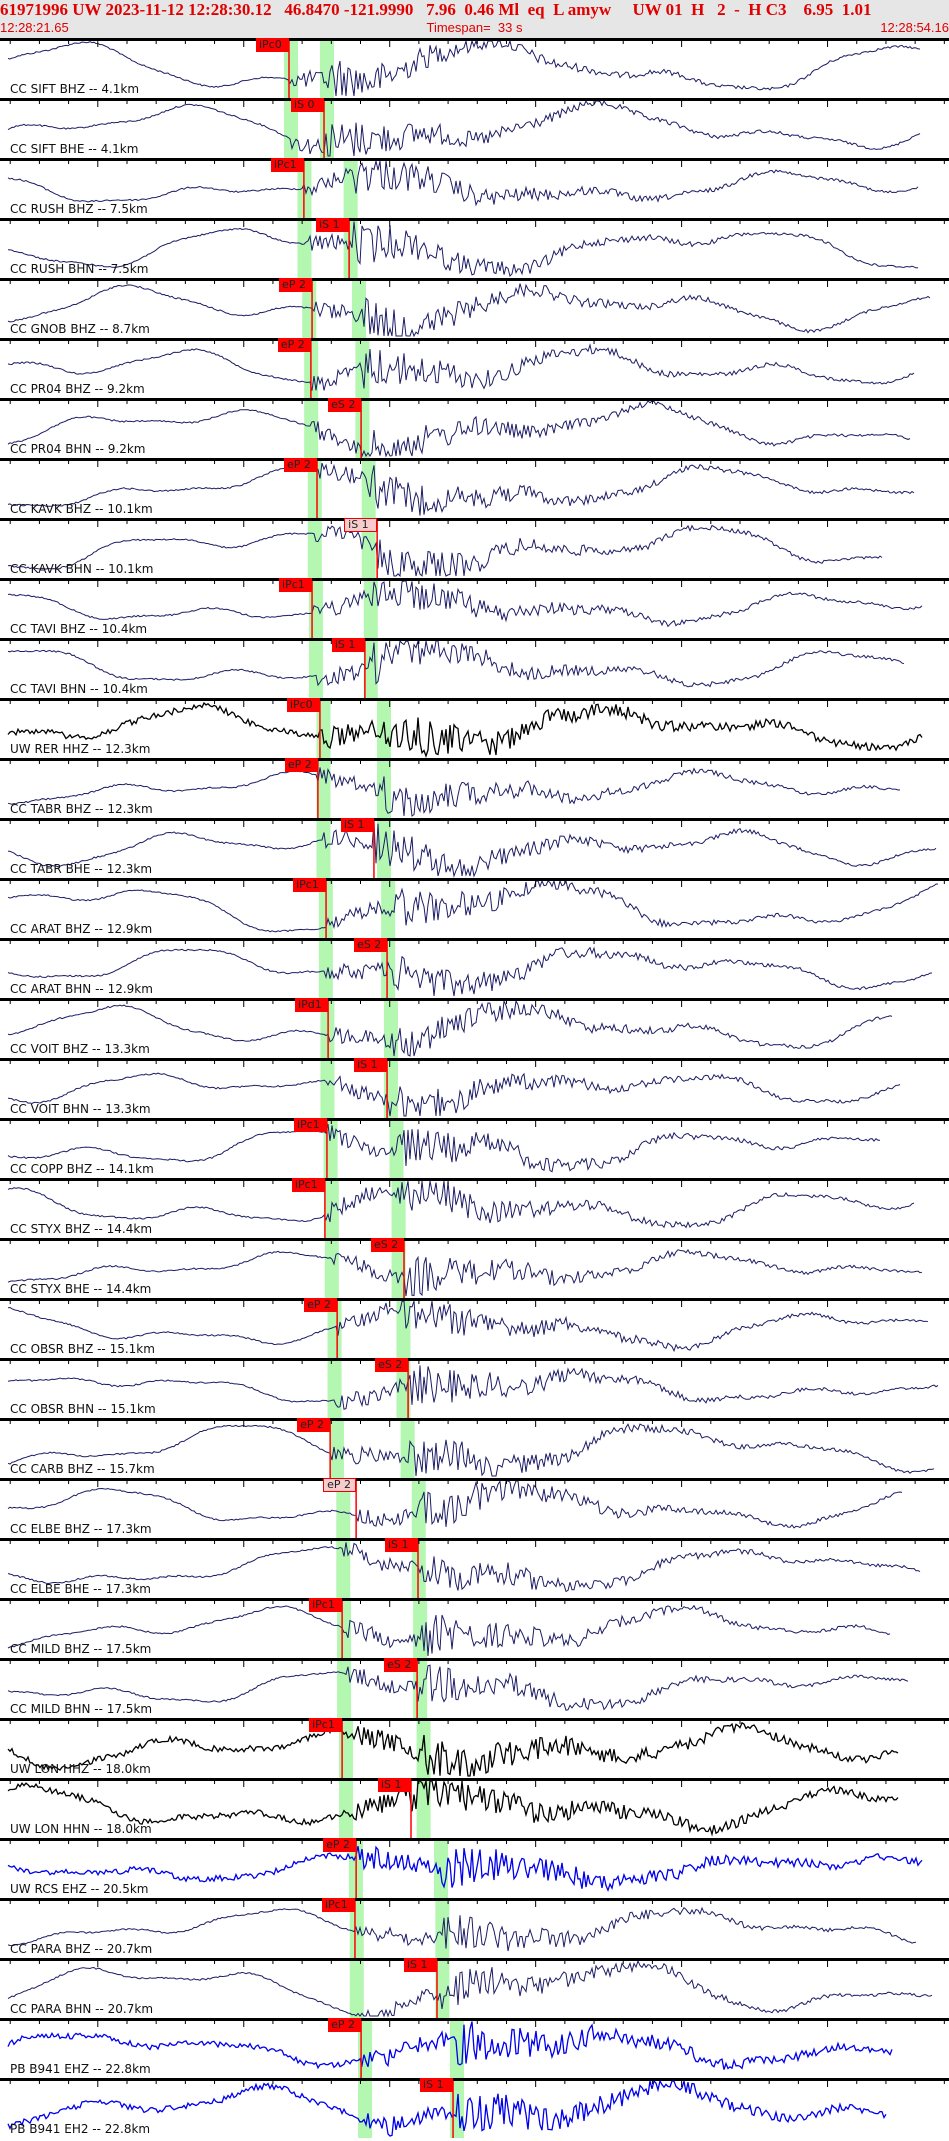  I want to click on trace-row: eP 2 CC PR04 BHZ -- 9.2km, so click(474, 368).